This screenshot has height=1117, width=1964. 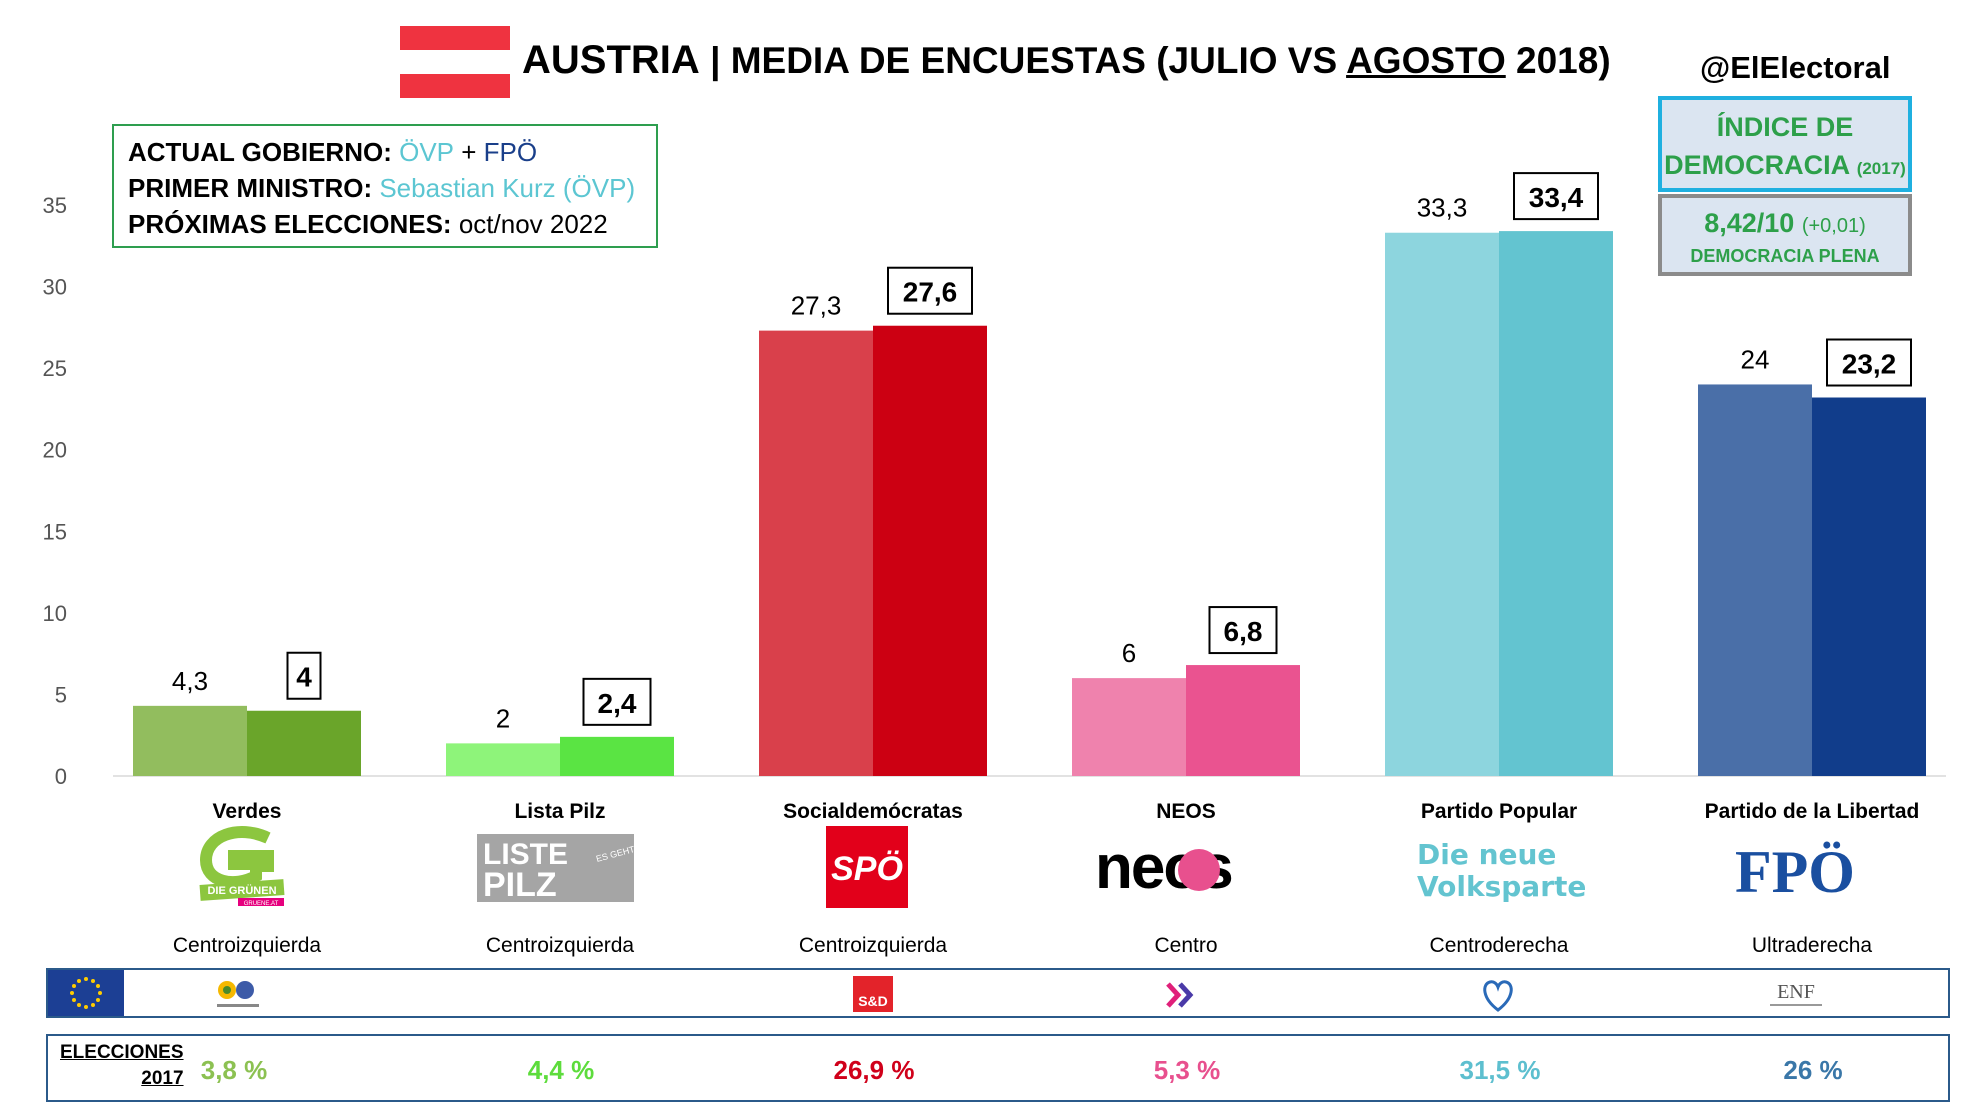 I want to click on enf-icon: ENF, so click(x=1795, y=994).